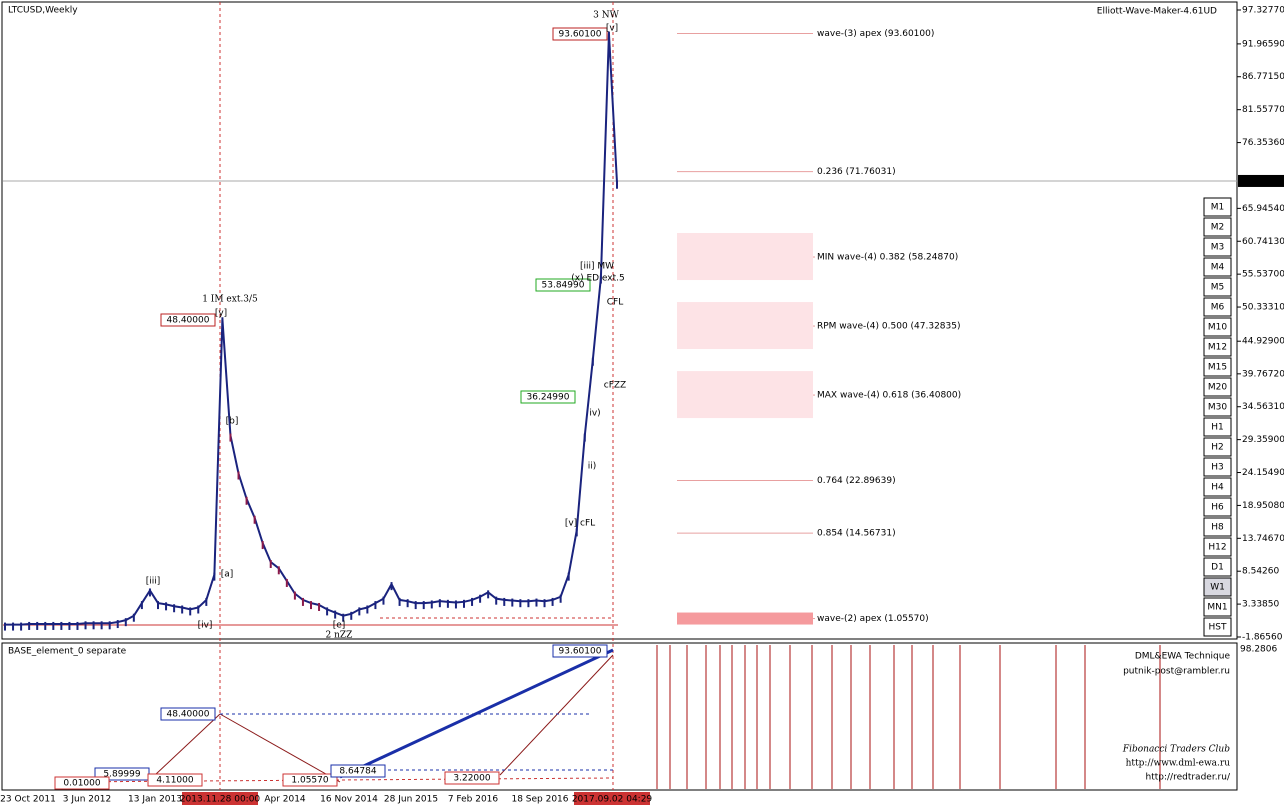 Image resolution: width=1284 pixels, height=810 pixels. What do you see at coordinates (67, 652) in the screenshot?
I see `panel-title: BASE_element_0 separate` at bounding box center [67, 652].